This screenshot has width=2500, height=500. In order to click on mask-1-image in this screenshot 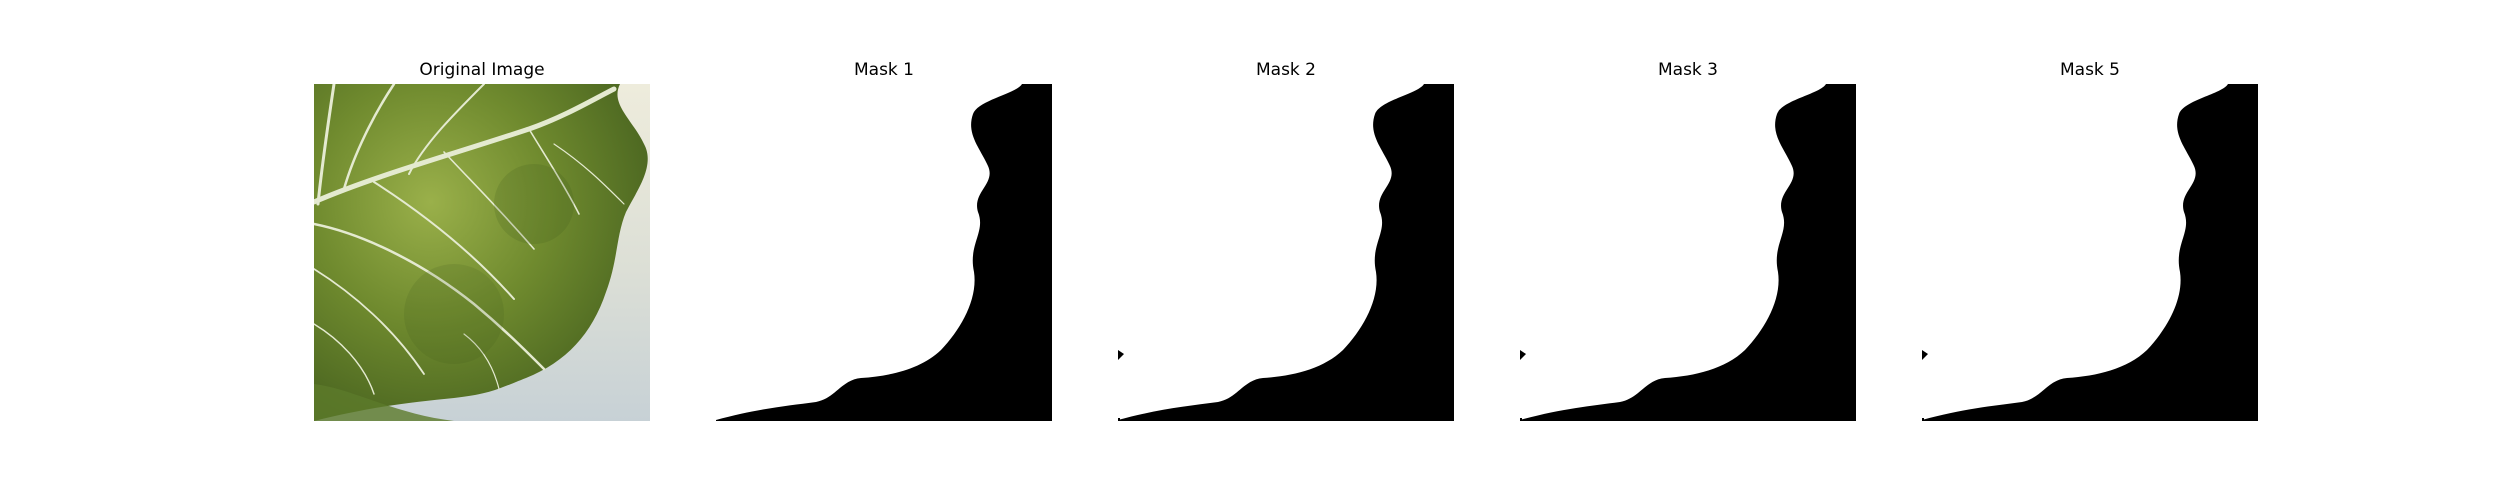, I will do `click(884, 252)`.